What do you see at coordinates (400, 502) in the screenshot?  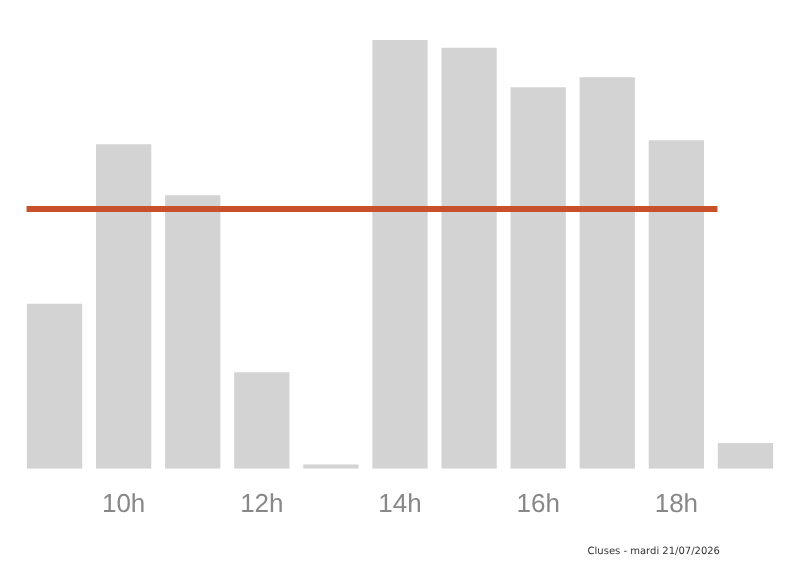 I see `x-tick-label: 14h` at bounding box center [400, 502].